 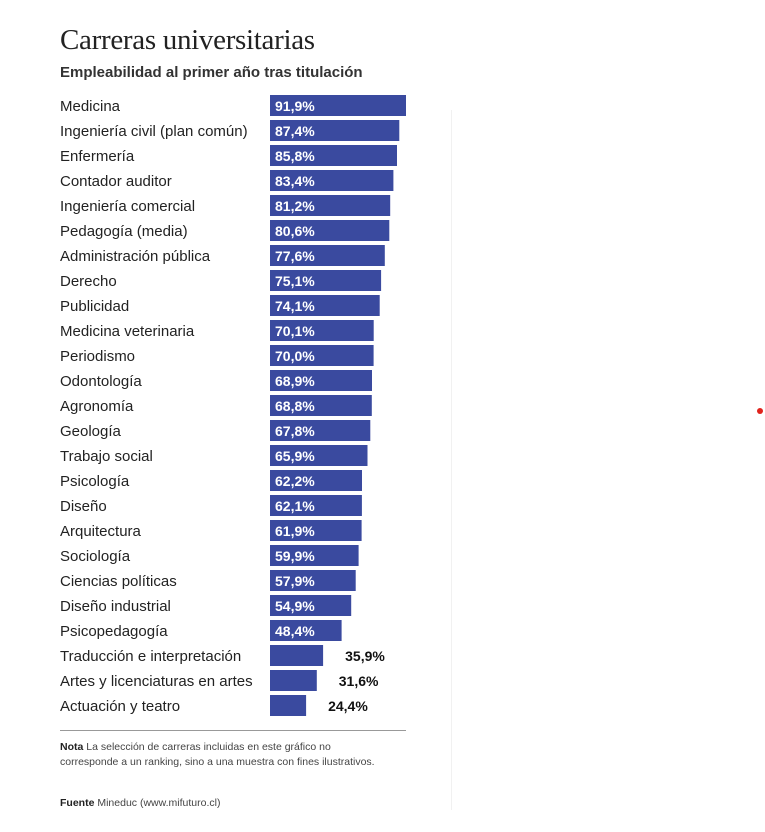 I want to click on value-label: 91,9%, so click(x=295, y=106).